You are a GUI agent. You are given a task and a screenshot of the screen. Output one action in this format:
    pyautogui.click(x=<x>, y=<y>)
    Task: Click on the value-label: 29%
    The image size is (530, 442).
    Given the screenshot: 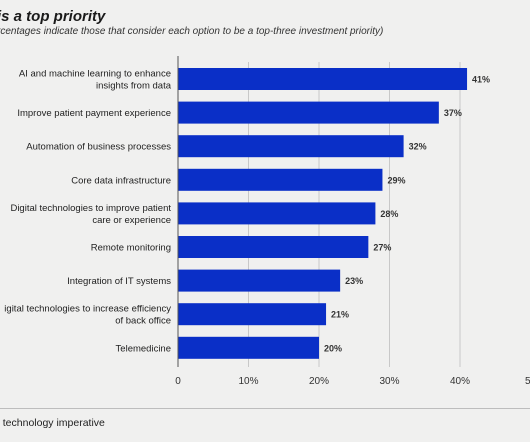 What is the action you would take?
    pyautogui.click(x=396, y=180)
    